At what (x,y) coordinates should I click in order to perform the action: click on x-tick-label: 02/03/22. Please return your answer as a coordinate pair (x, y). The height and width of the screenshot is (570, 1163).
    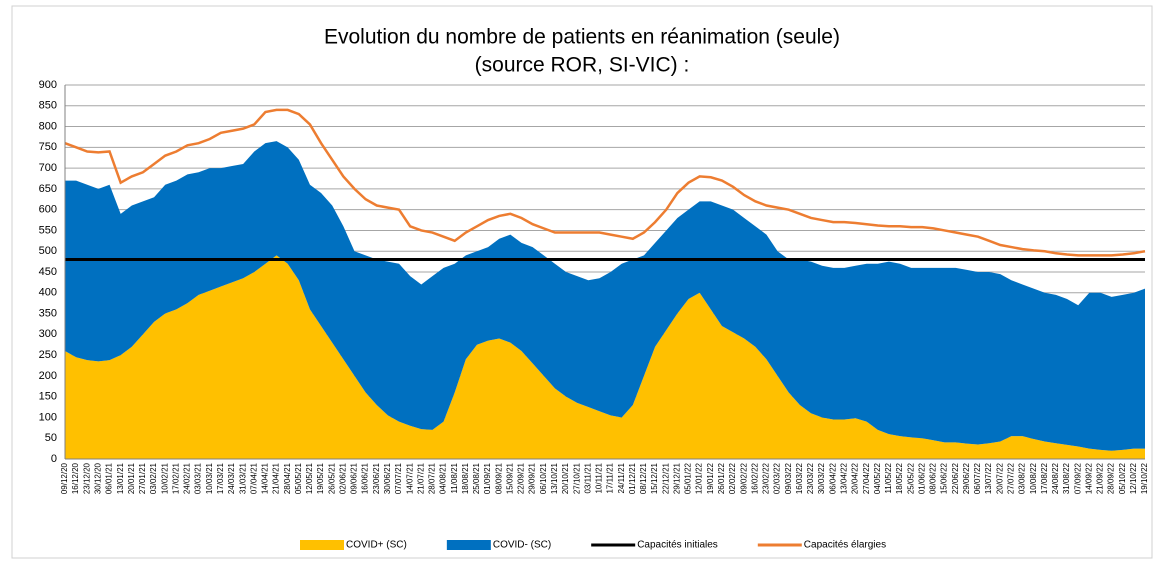
    Looking at the image, I should click on (777, 478).